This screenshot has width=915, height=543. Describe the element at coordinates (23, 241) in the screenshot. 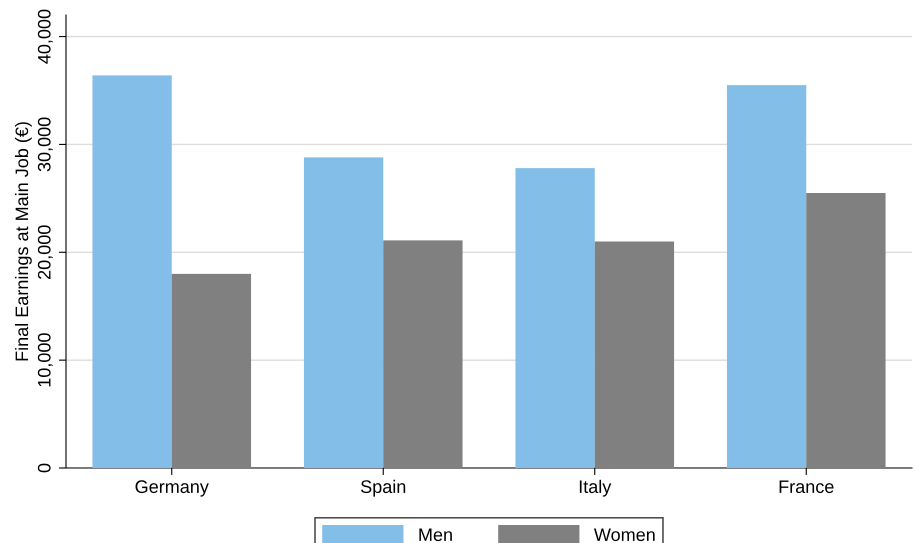

I see `y-axis-title: Final Earnings at Main Job (€)` at that location.